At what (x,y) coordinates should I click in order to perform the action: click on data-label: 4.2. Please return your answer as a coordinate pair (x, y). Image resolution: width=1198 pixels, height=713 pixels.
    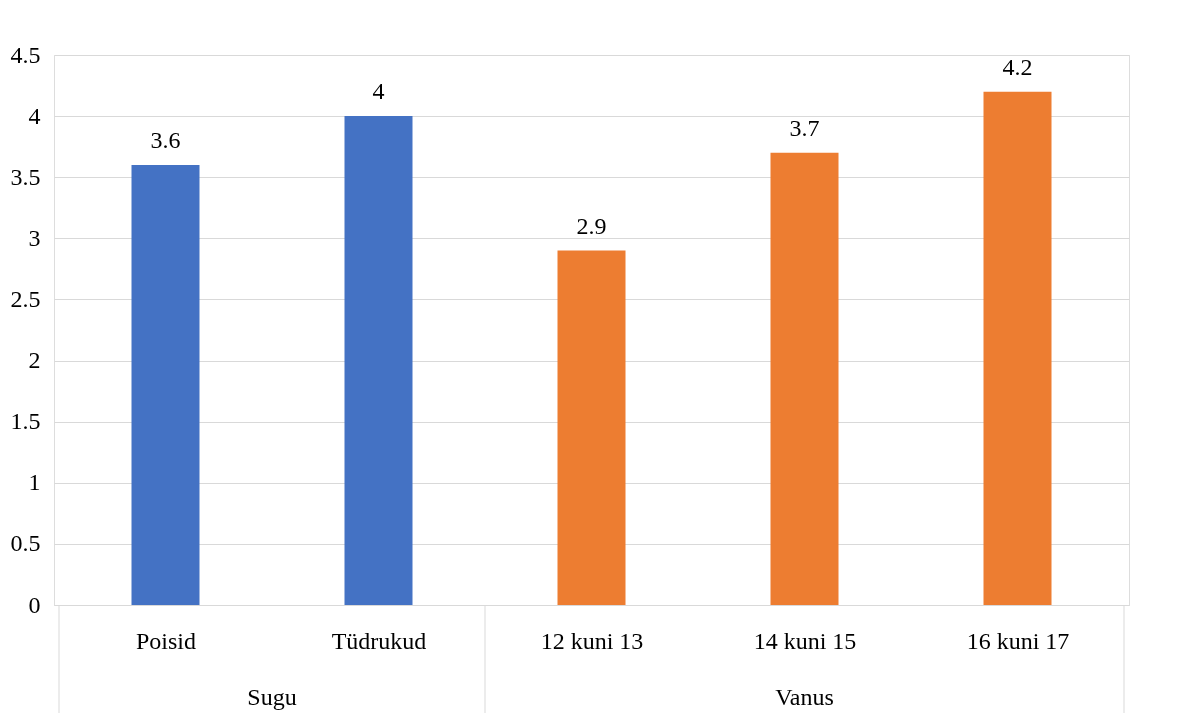
    Looking at the image, I should click on (1017, 66).